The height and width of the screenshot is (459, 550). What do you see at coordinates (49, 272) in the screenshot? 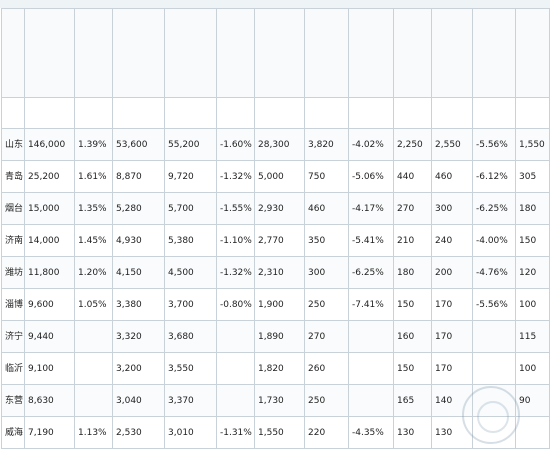
I see `value-cell: 11,800` at bounding box center [49, 272].